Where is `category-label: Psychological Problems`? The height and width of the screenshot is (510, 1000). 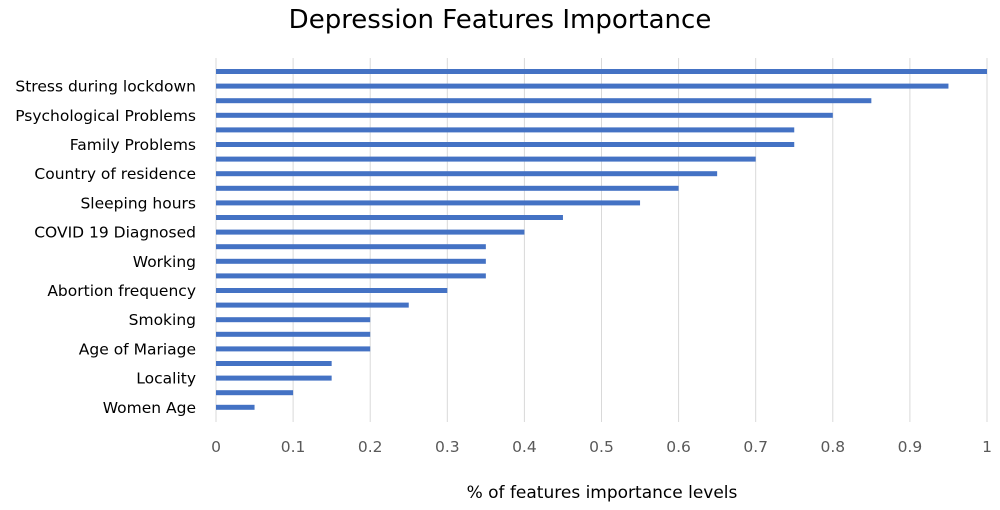 category-label: Psychological Problems is located at coordinates (105, 116).